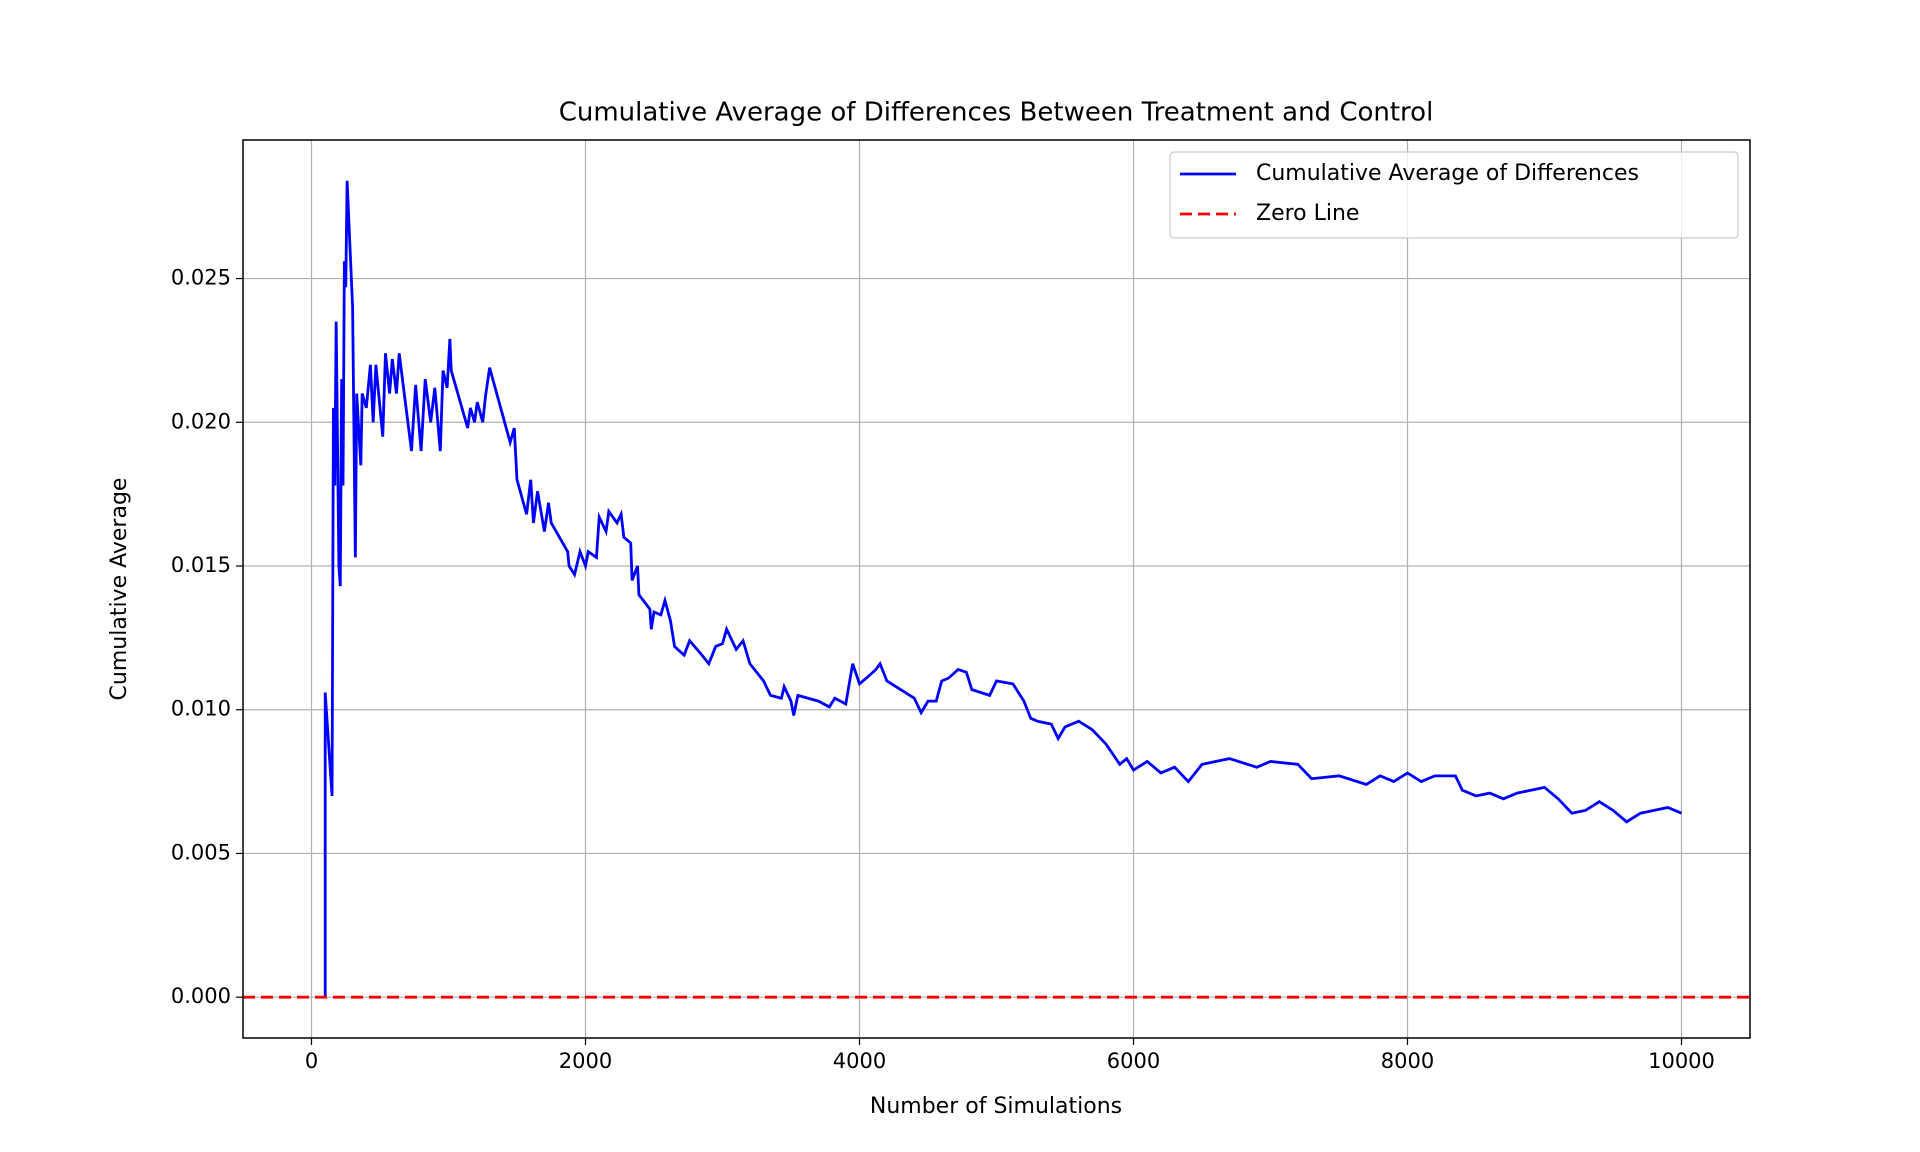 The image size is (1920, 1152). Describe the element at coordinates (201, 421) in the screenshot. I see `y-tick-label: 0.020` at that location.